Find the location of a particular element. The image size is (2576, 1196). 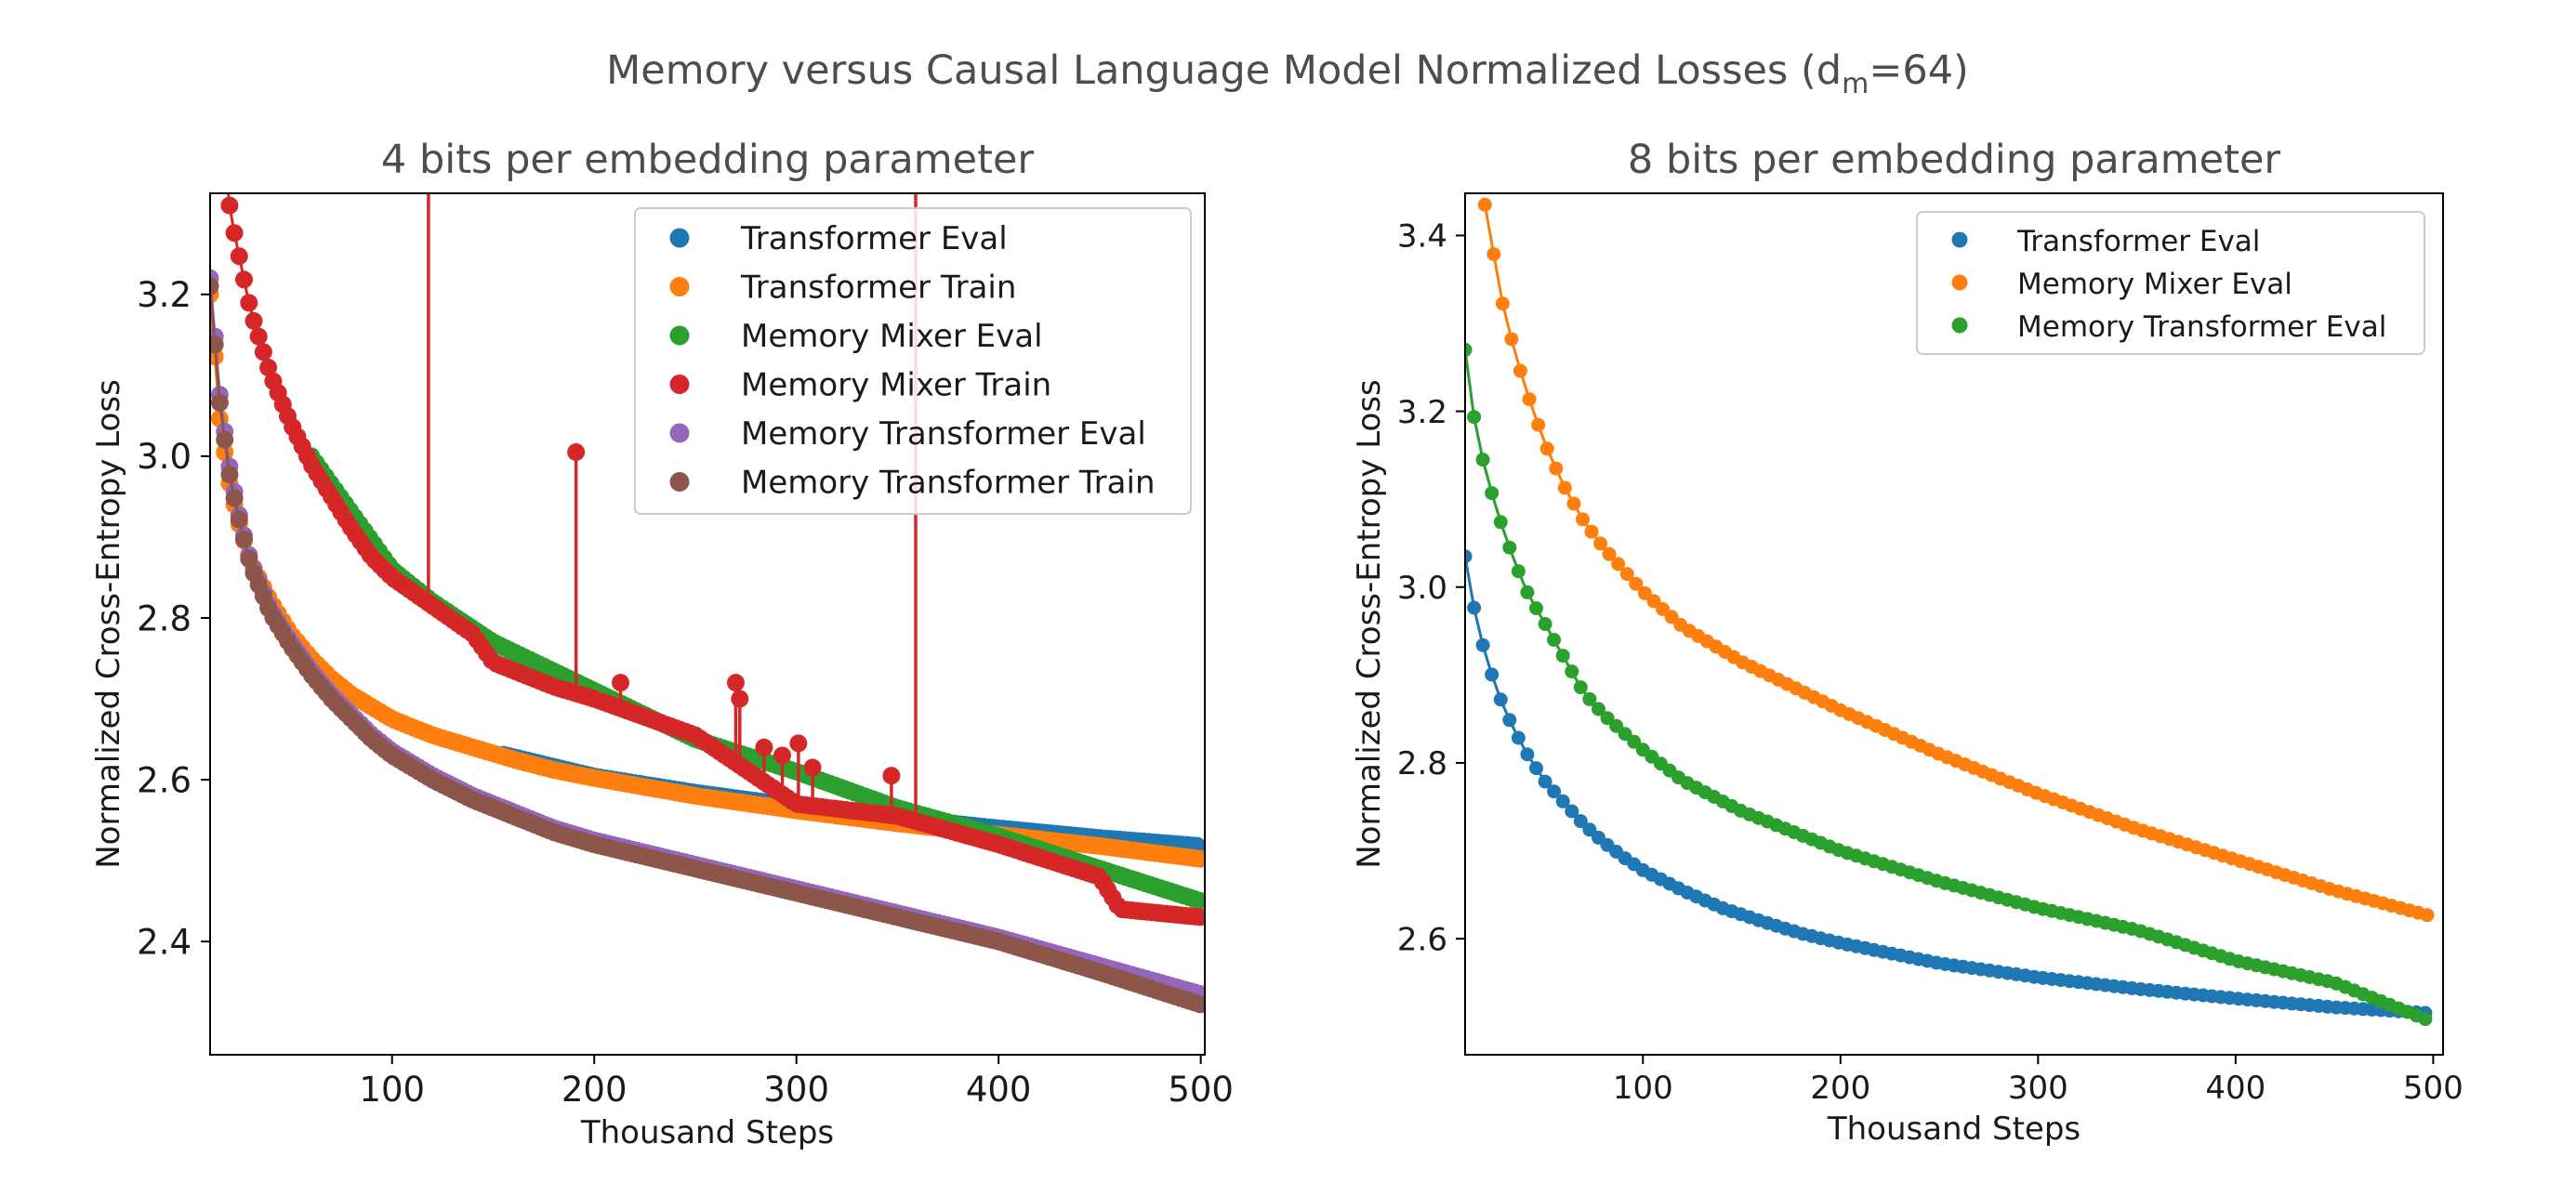

legend-label: Memory Transformer Eval is located at coordinates (943, 434).